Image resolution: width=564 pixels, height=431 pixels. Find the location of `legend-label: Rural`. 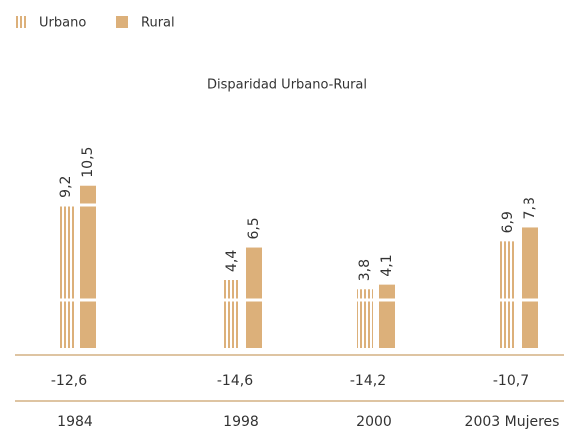

legend-label: Rural is located at coordinates (158, 23).